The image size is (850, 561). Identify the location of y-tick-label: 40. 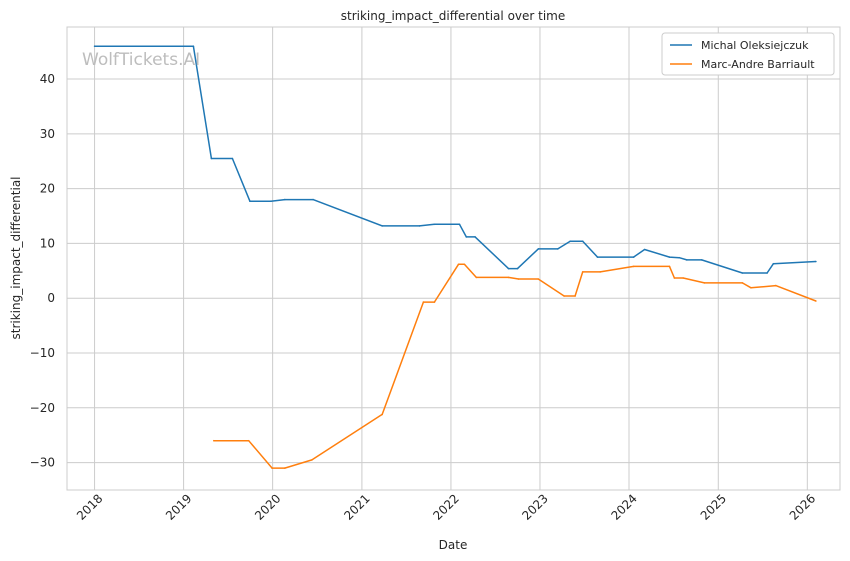
(47, 79).